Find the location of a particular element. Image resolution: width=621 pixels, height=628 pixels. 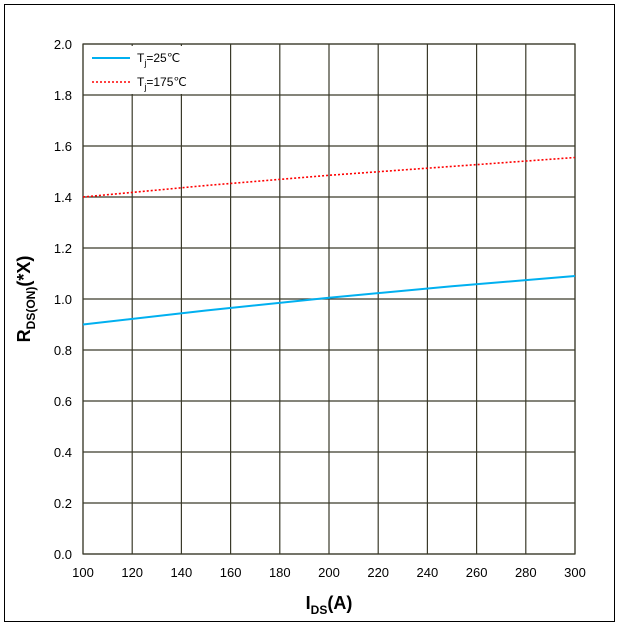

legend-label-tj175-tail: =175℃ is located at coordinates (166, 82).